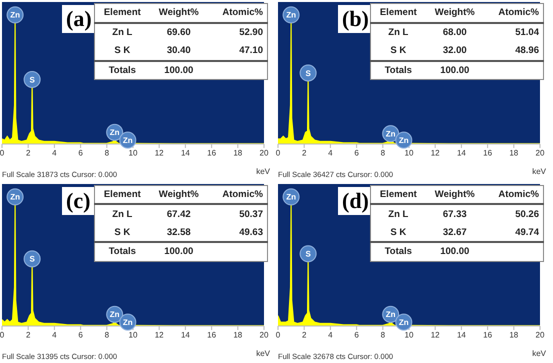  Describe the element at coordinates (251, 33) in the screenshot. I see `annotation: 52.90` at that location.